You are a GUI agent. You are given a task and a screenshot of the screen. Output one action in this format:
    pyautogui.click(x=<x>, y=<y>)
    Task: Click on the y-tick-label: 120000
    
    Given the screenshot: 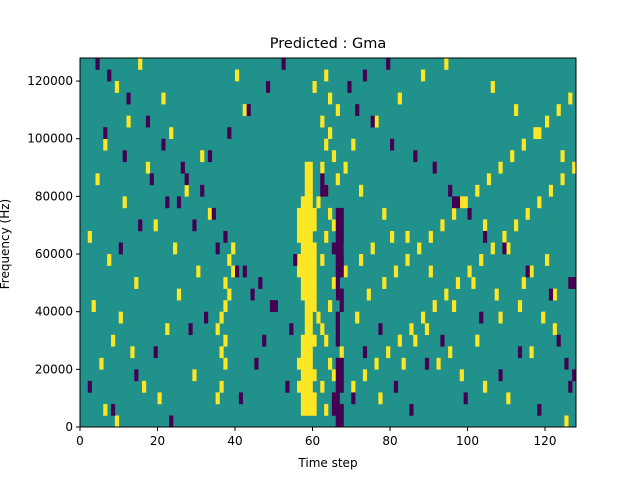 What is the action you would take?
    pyautogui.click(x=50, y=81)
    